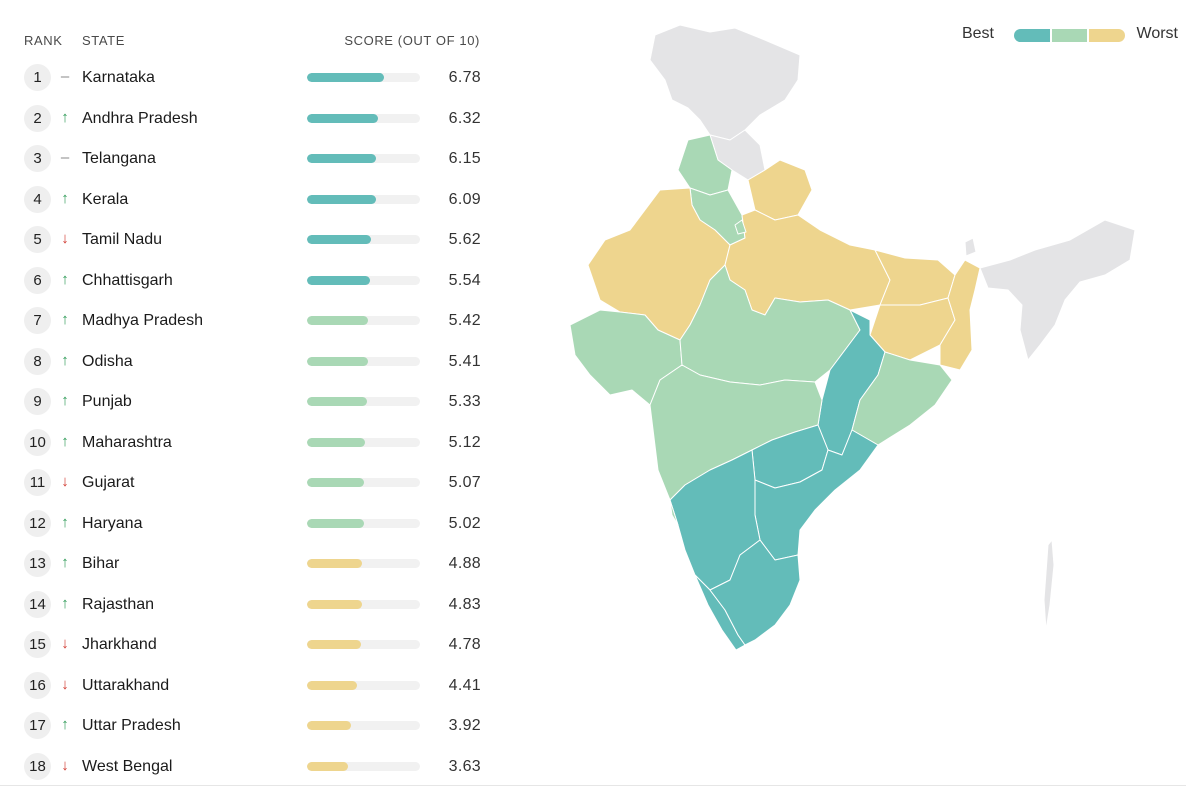  I want to click on table-row: 13 ↑ Bihar 4.88, so click(254, 563).